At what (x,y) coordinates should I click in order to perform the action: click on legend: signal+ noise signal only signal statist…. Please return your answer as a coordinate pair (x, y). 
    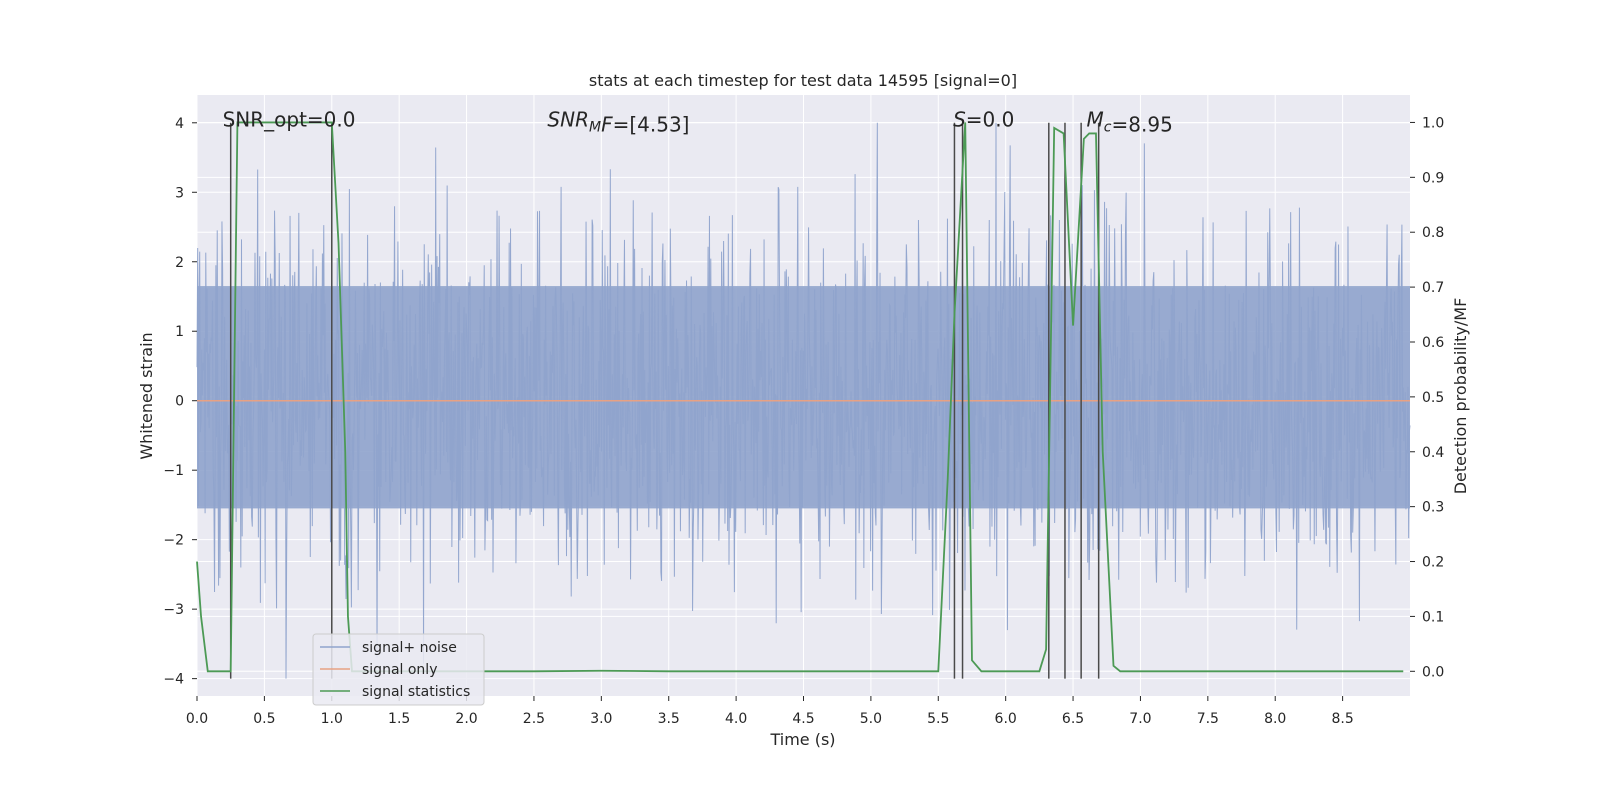
    Looking at the image, I should click on (398, 669).